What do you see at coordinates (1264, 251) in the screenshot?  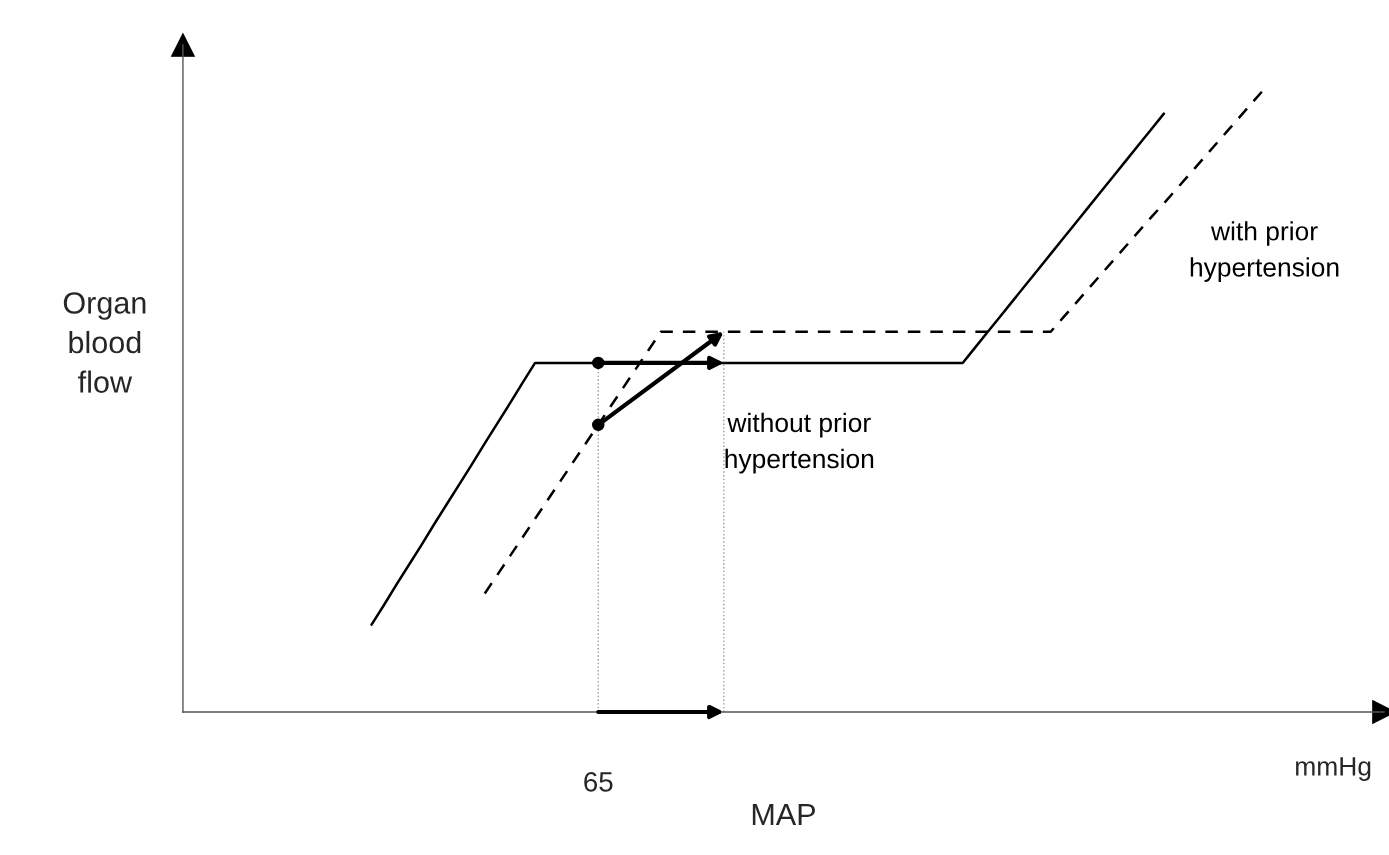 I see `series-label: with prior hypertension` at bounding box center [1264, 251].